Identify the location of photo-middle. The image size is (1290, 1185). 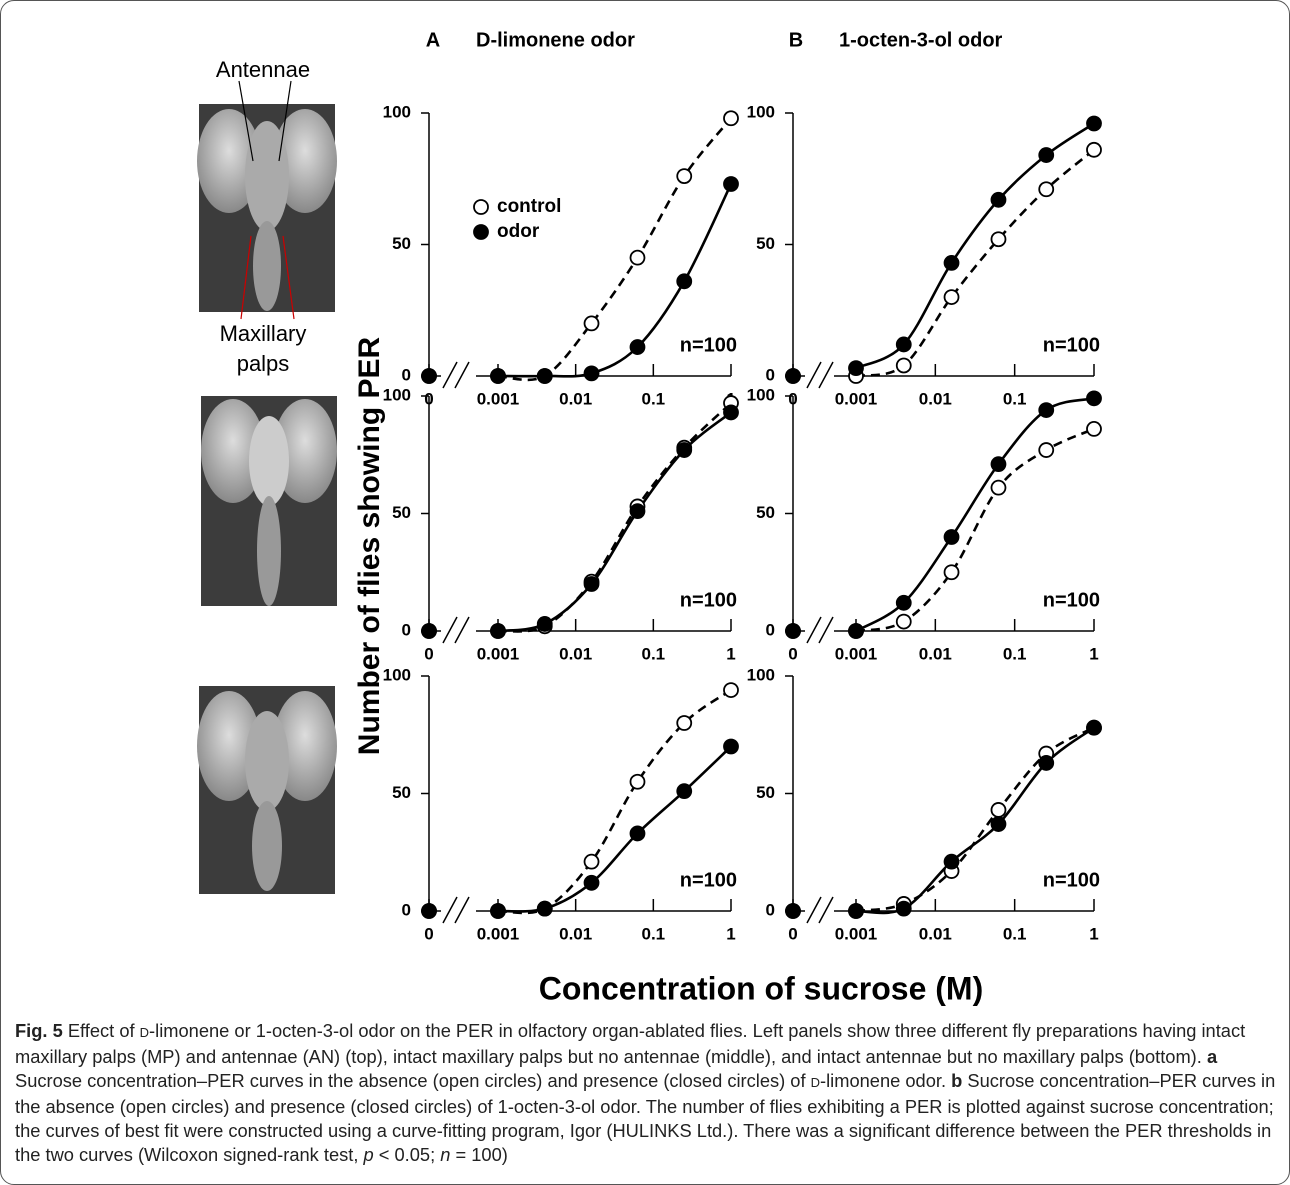
(269, 501).